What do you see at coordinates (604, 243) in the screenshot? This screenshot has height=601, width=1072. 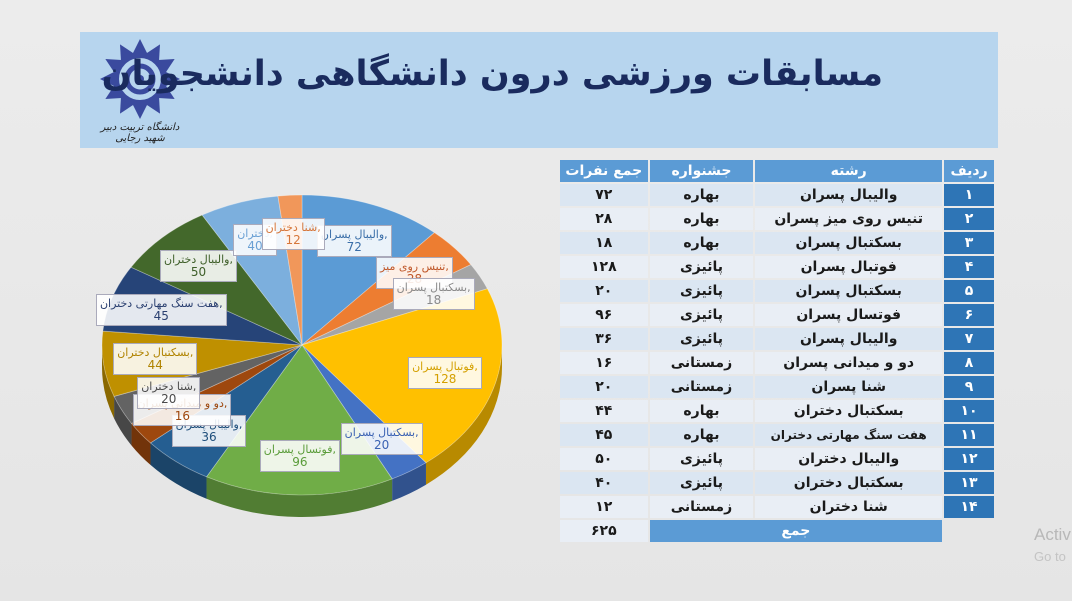 I see `row-count: ۱۸` at bounding box center [604, 243].